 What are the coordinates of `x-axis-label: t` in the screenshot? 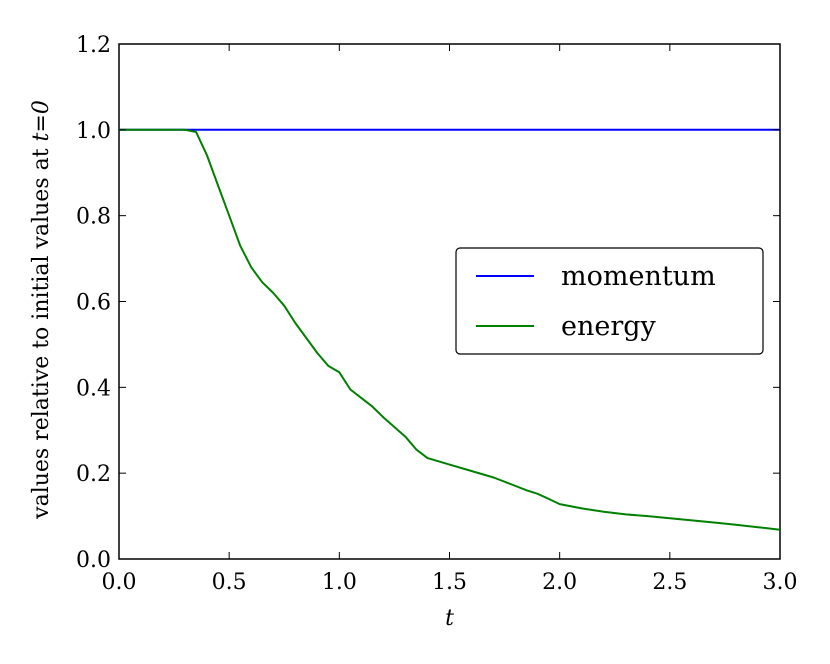 It's located at (449, 618).